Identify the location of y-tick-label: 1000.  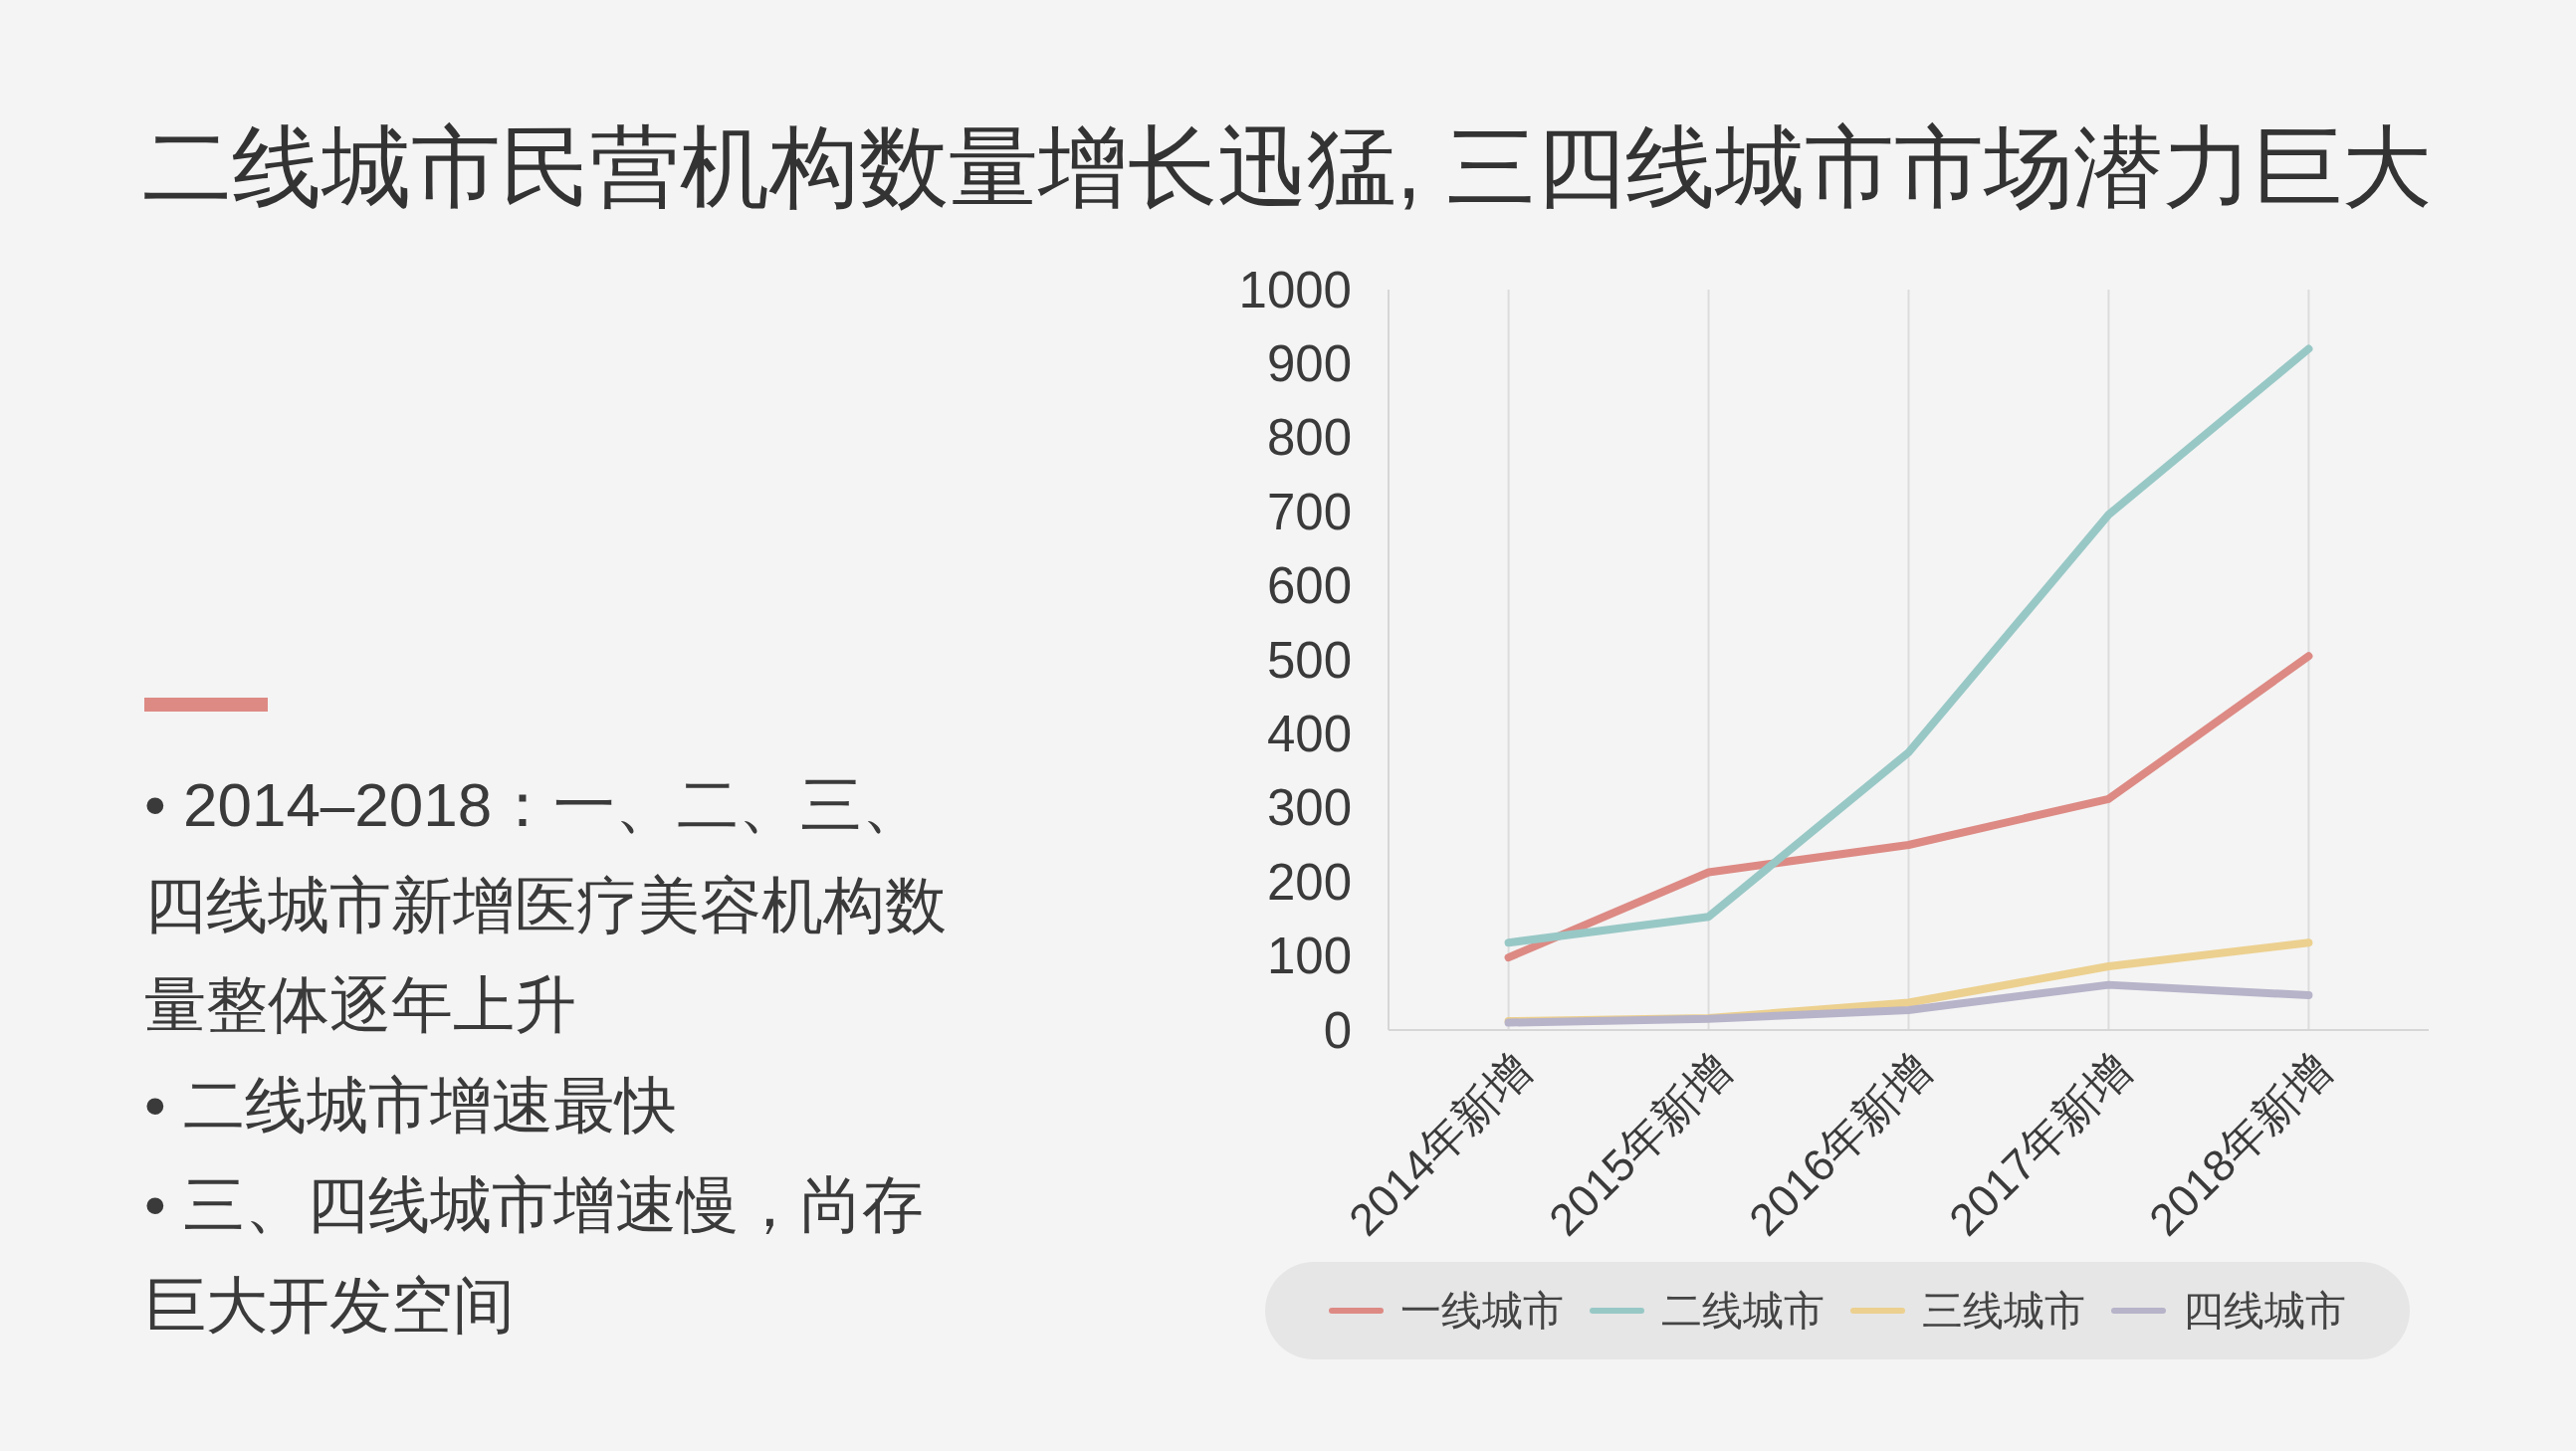
(1295, 290).